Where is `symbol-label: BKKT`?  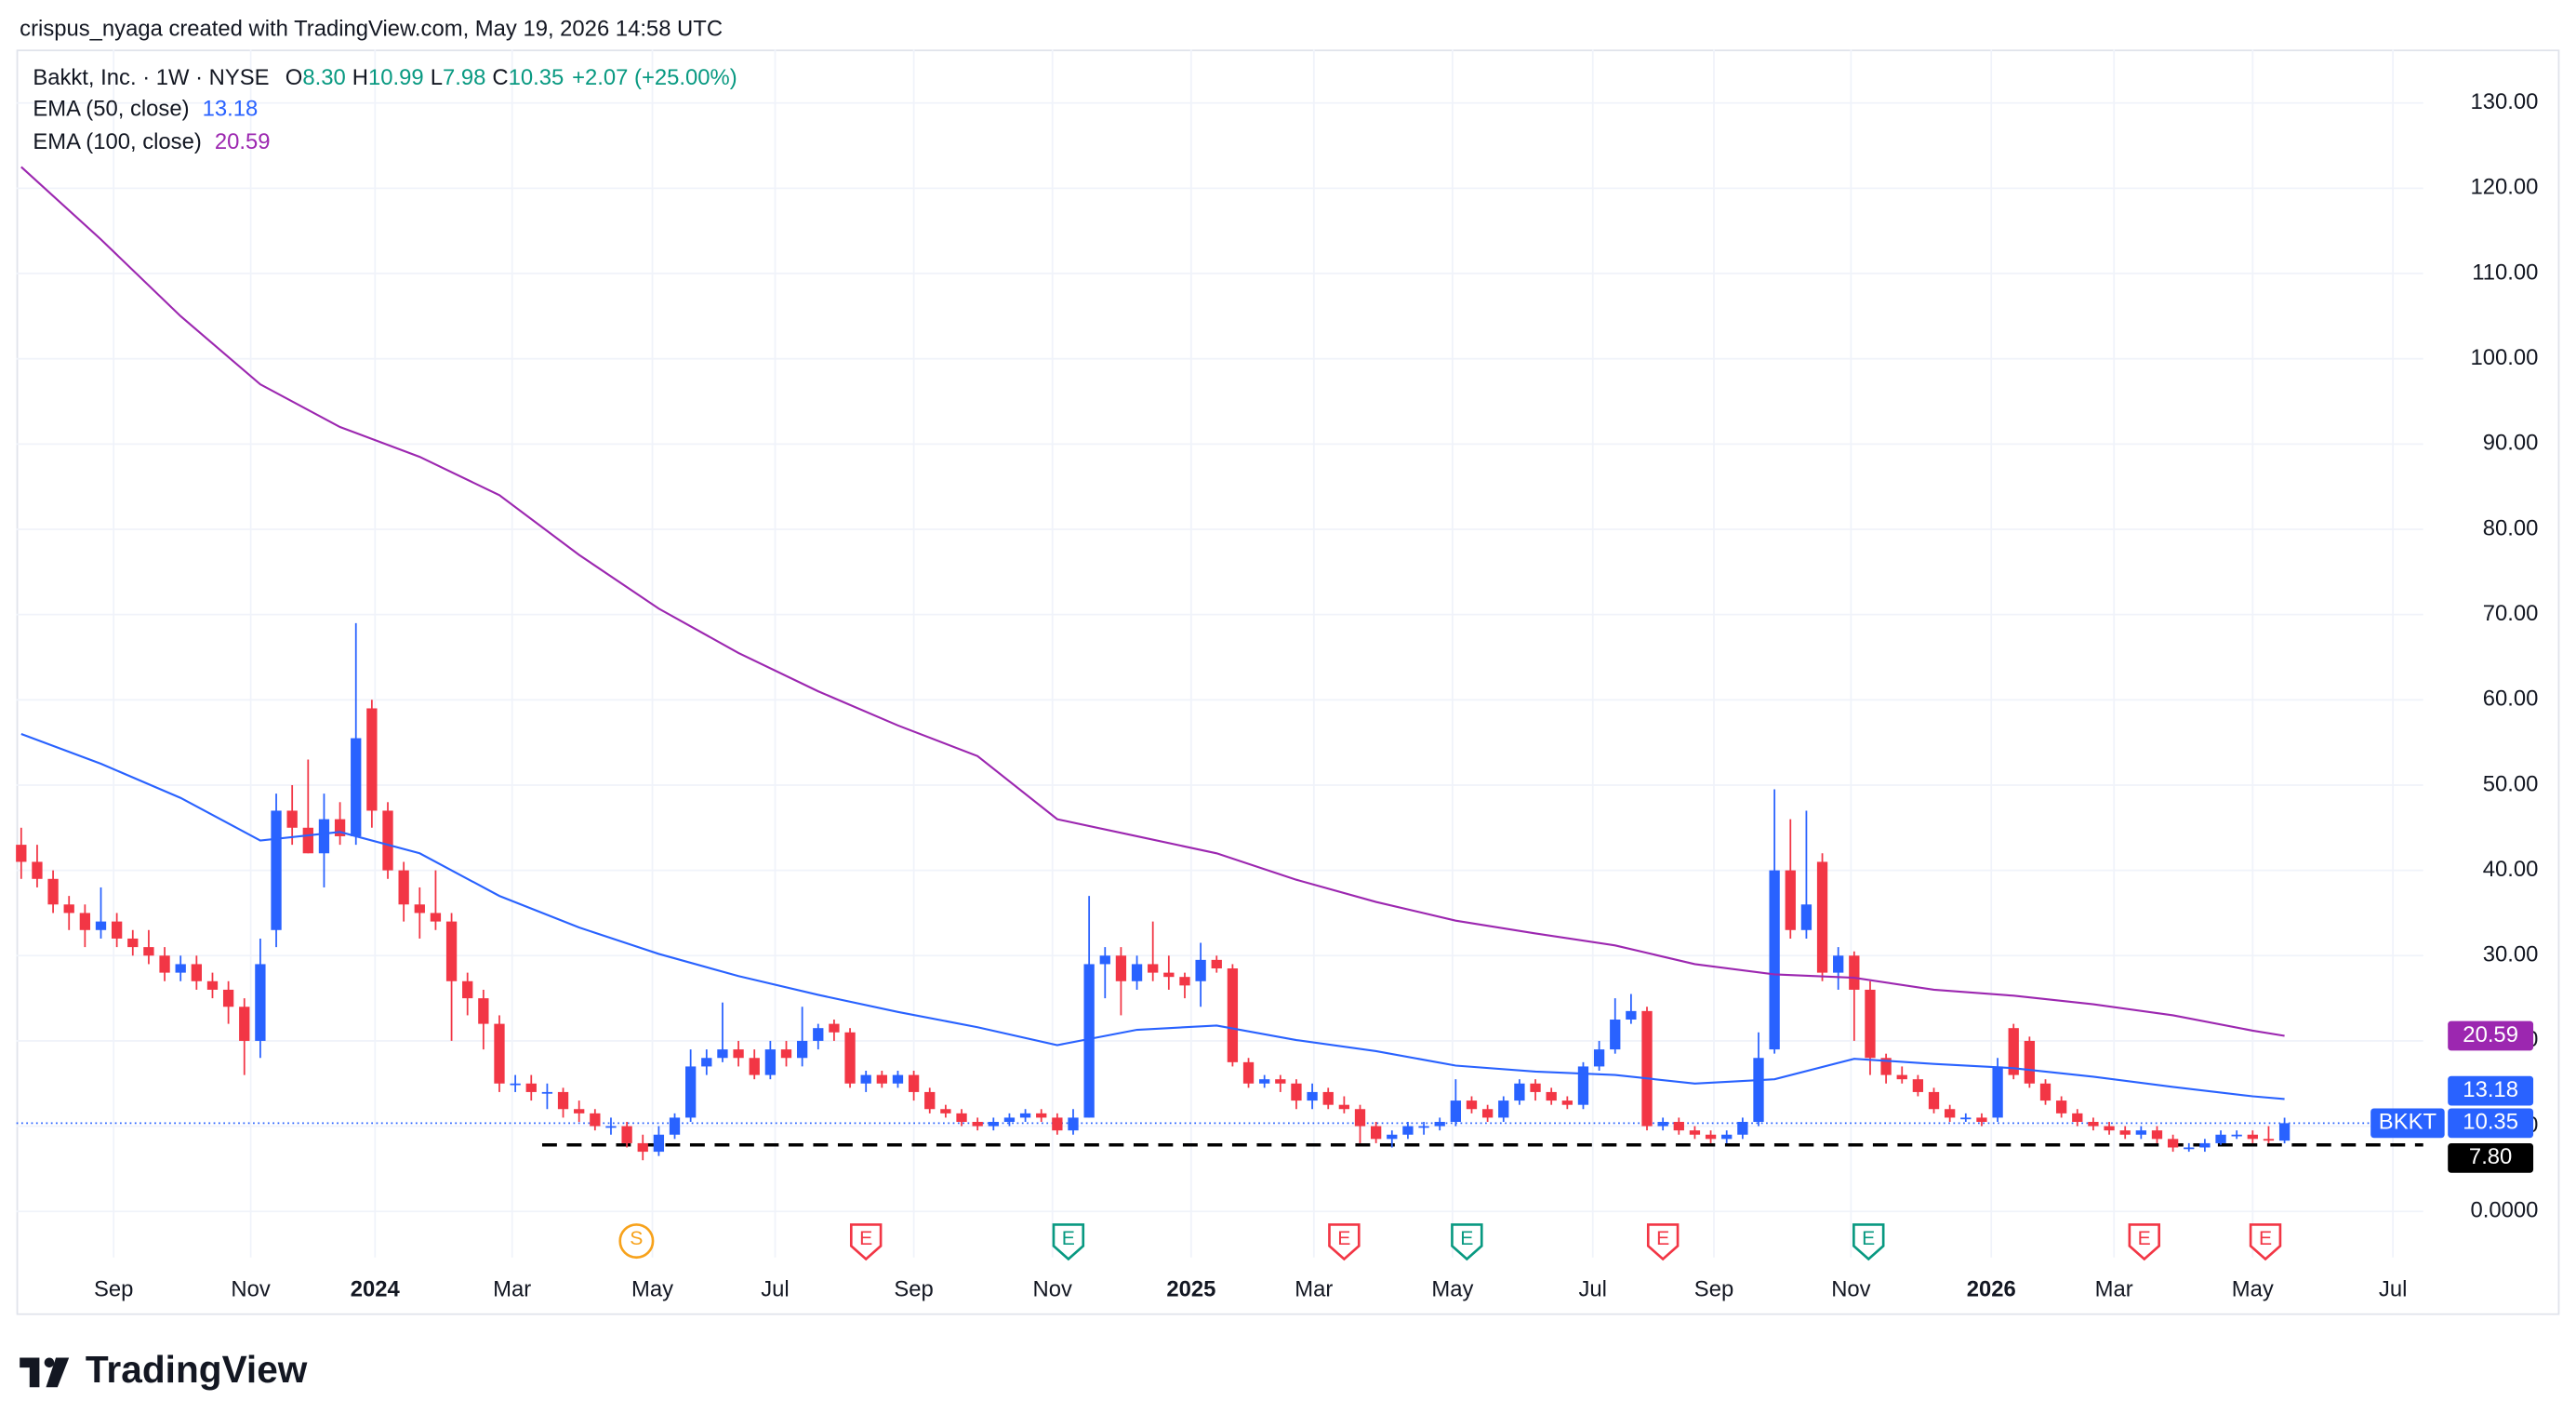
symbol-label: BKKT is located at coordinates (2407, 1123).